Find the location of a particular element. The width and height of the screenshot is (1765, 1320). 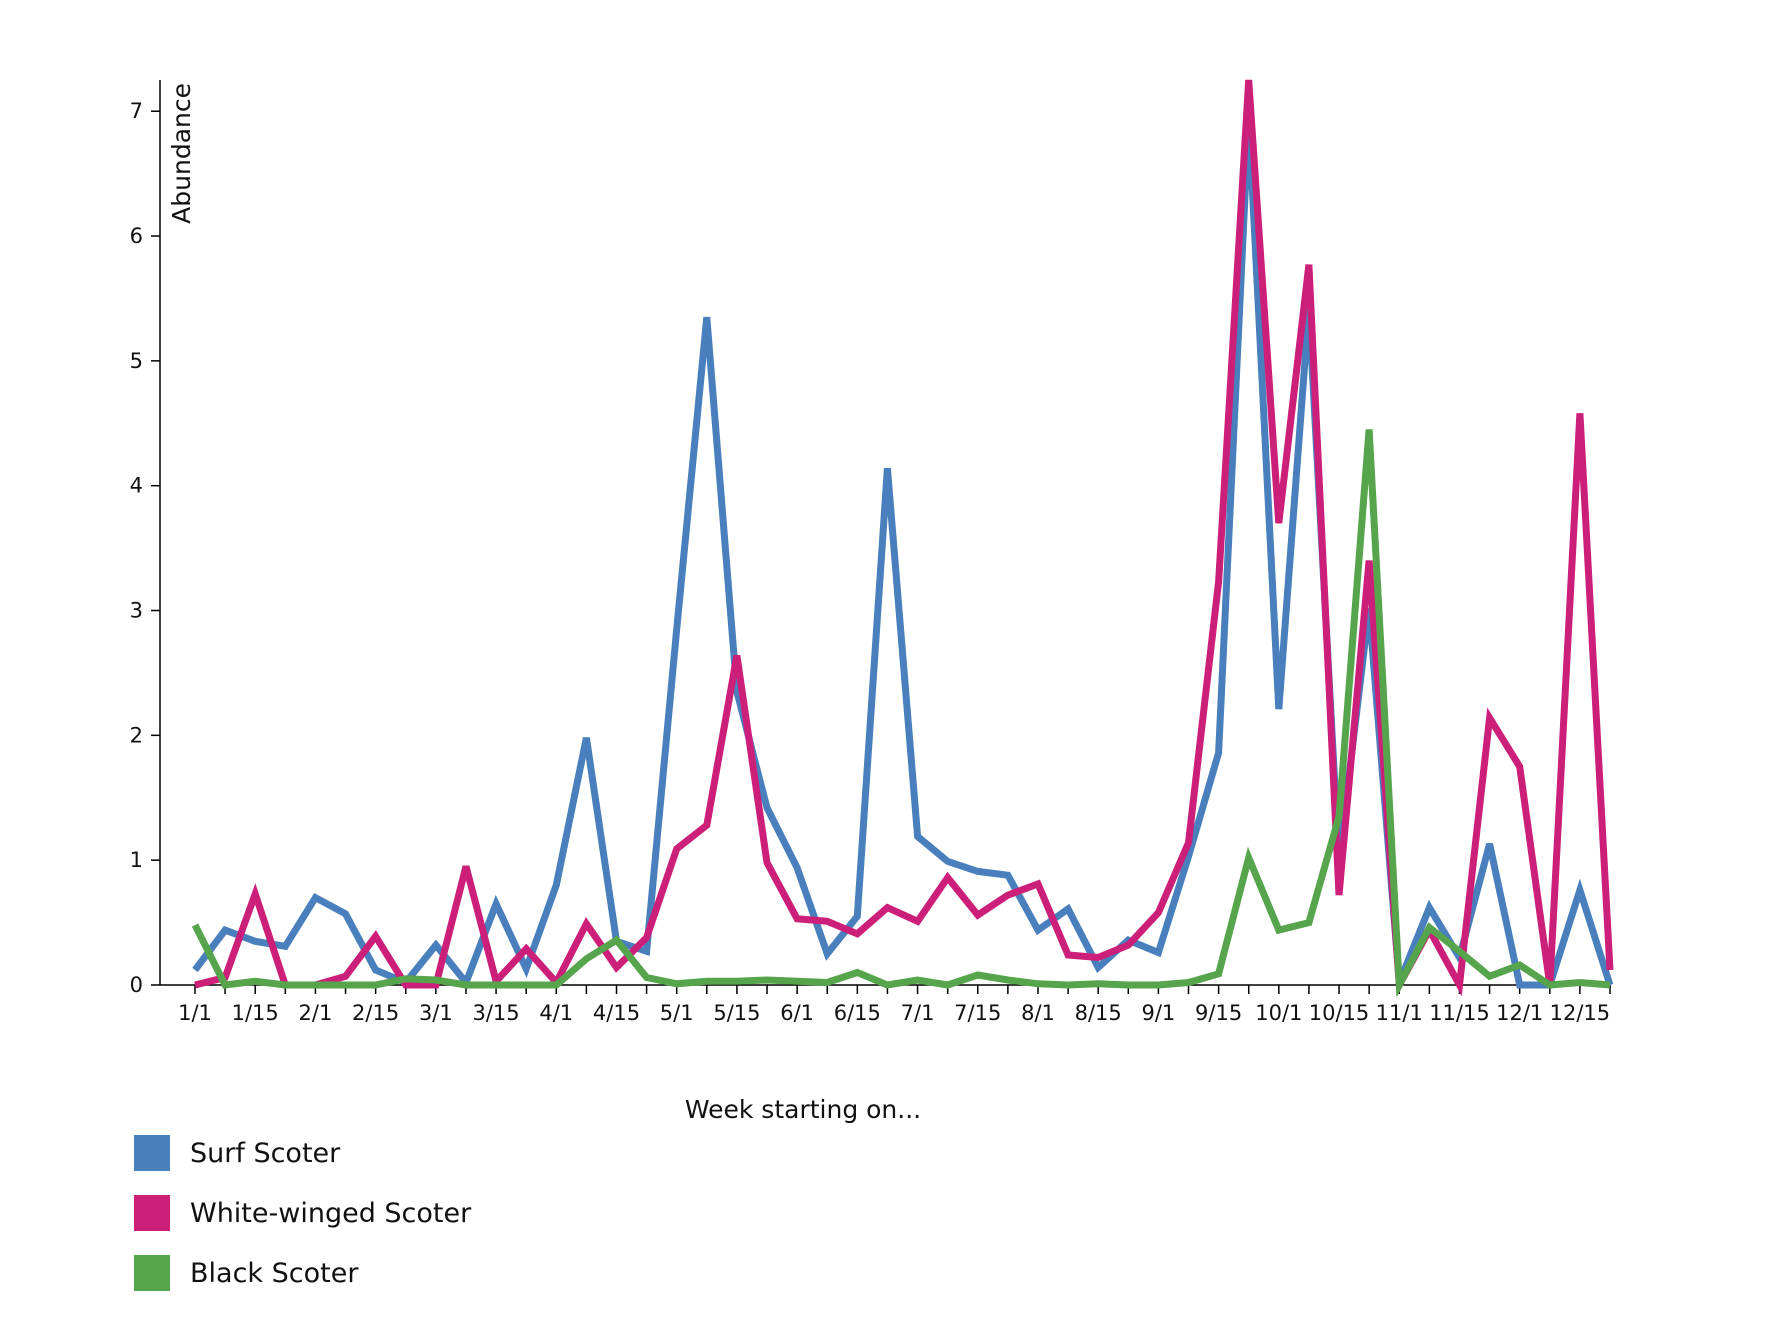

x-tick-label: 6/1 is located at coordinates (797, 1013).